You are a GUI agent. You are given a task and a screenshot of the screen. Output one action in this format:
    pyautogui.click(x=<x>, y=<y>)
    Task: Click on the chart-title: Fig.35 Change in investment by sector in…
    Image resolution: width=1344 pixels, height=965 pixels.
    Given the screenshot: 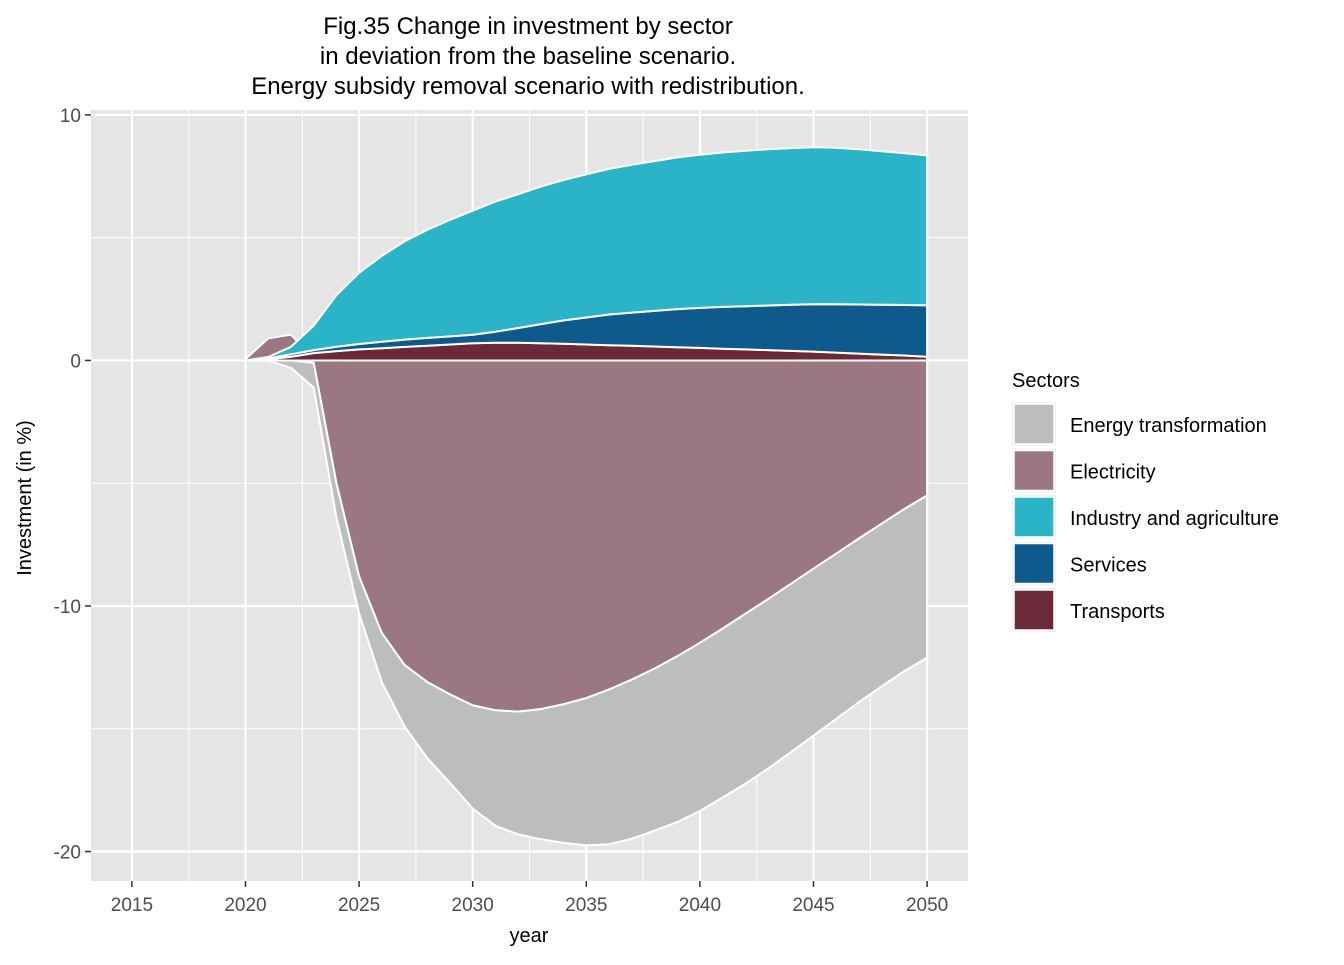 What is the action you would take?
    pyautogui.click(x=528, y=56)
    